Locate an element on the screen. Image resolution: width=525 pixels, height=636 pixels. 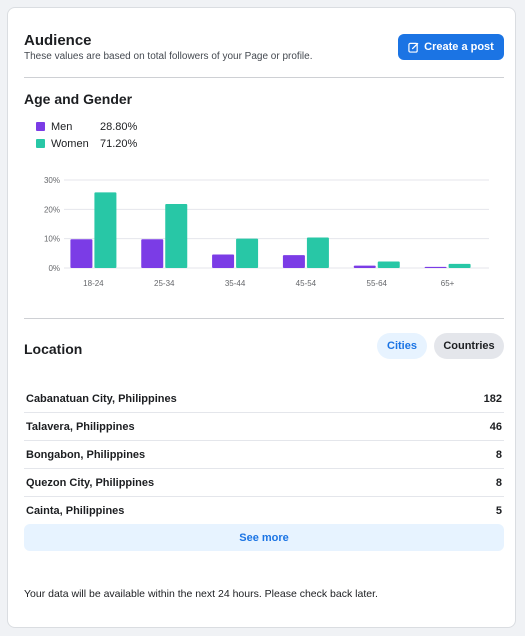
create-post-button: Create a post is located at coordinates (451, 47).